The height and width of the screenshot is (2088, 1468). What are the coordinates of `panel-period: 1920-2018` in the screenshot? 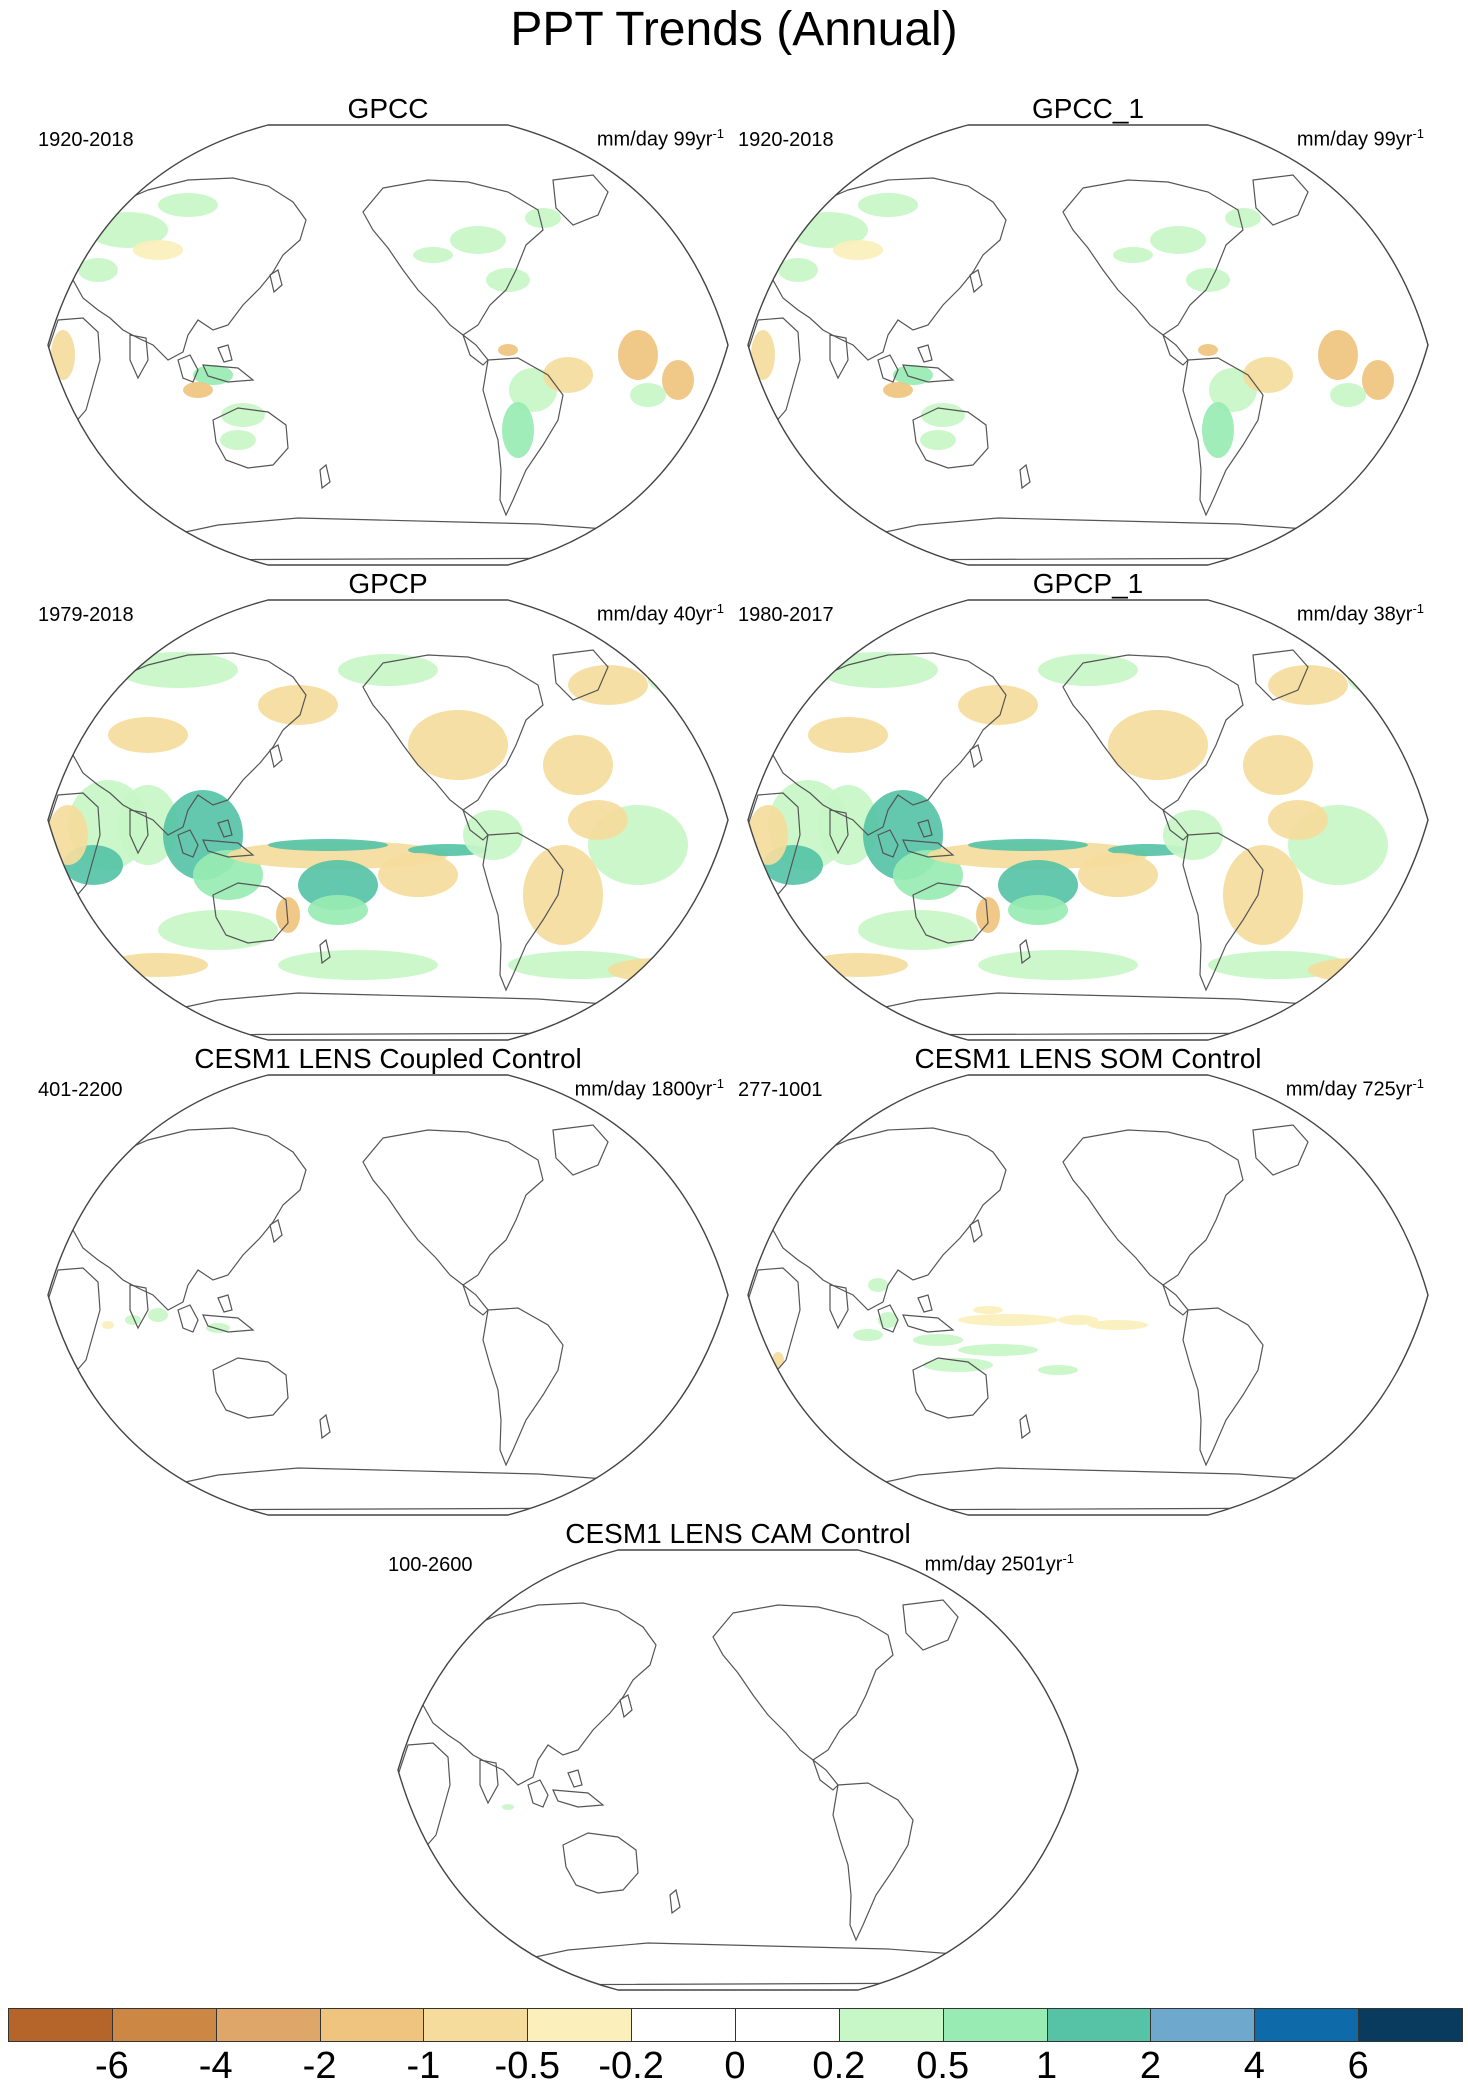 It's located at (786, 140).